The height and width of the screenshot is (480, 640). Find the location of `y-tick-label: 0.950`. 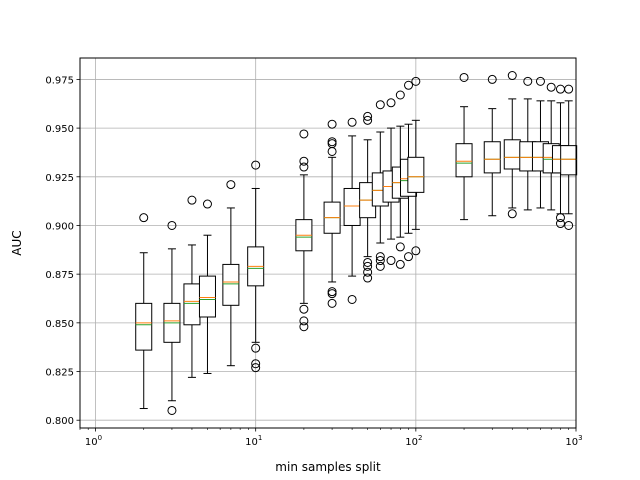

y-tick-label: 0.950 is located at coordinates (59, 129).